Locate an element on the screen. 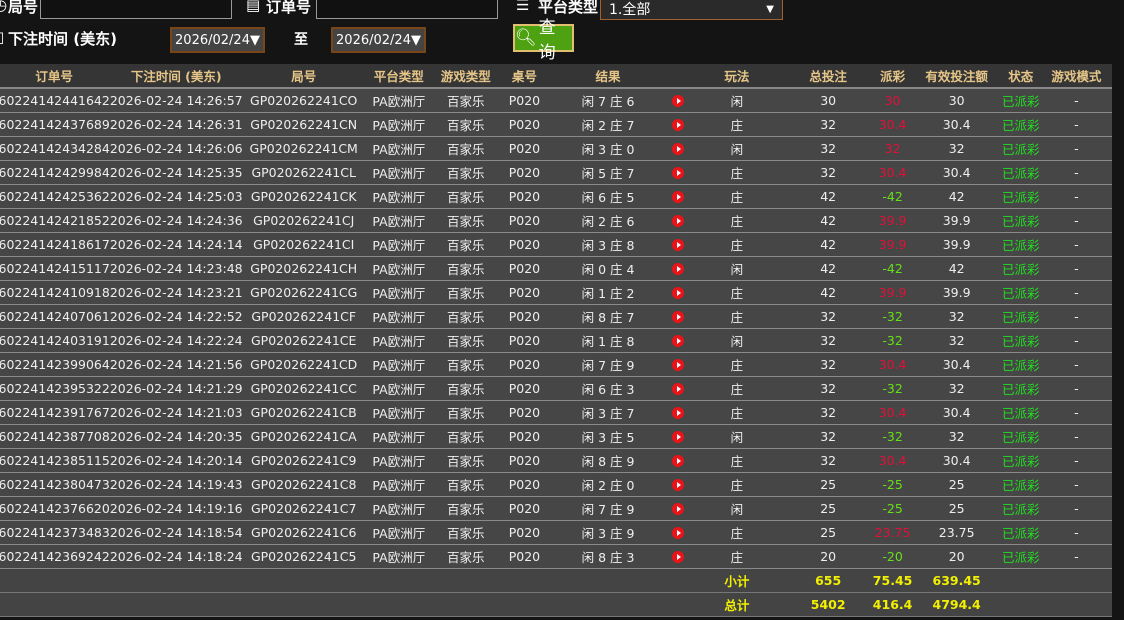 The height and width of the screenshot is (620, 1124). valid-bet-cell: 25 is located at coordinates (956, 508).